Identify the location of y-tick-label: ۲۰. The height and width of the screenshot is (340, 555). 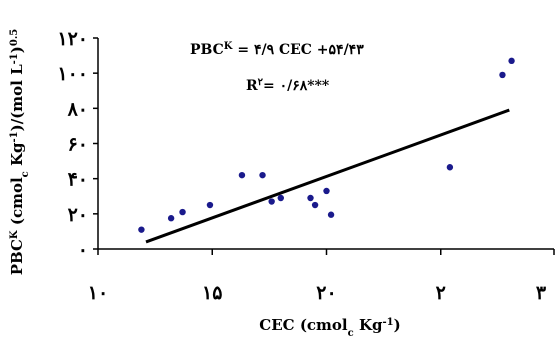
(78, 215).